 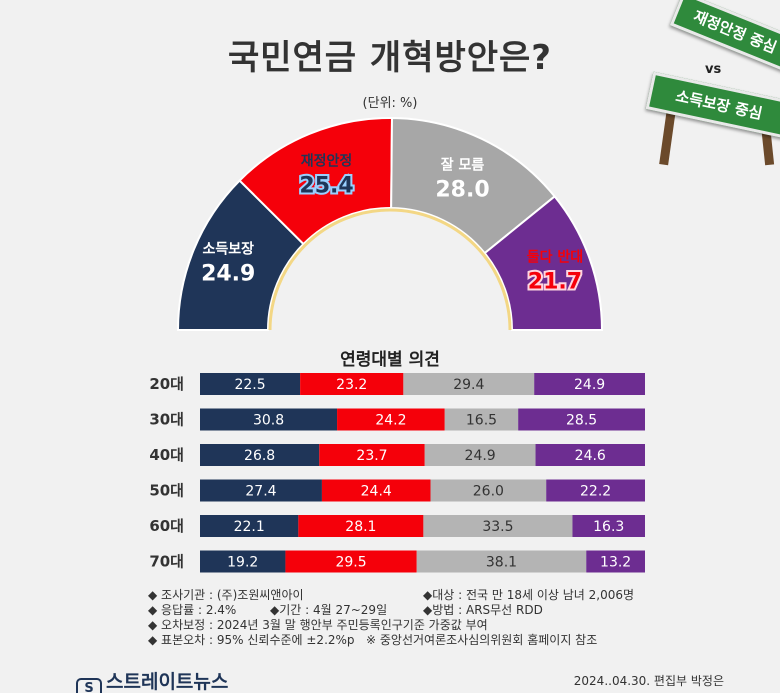 I want to click on bar-value-label: 24.2, so click(x=390, y=421).